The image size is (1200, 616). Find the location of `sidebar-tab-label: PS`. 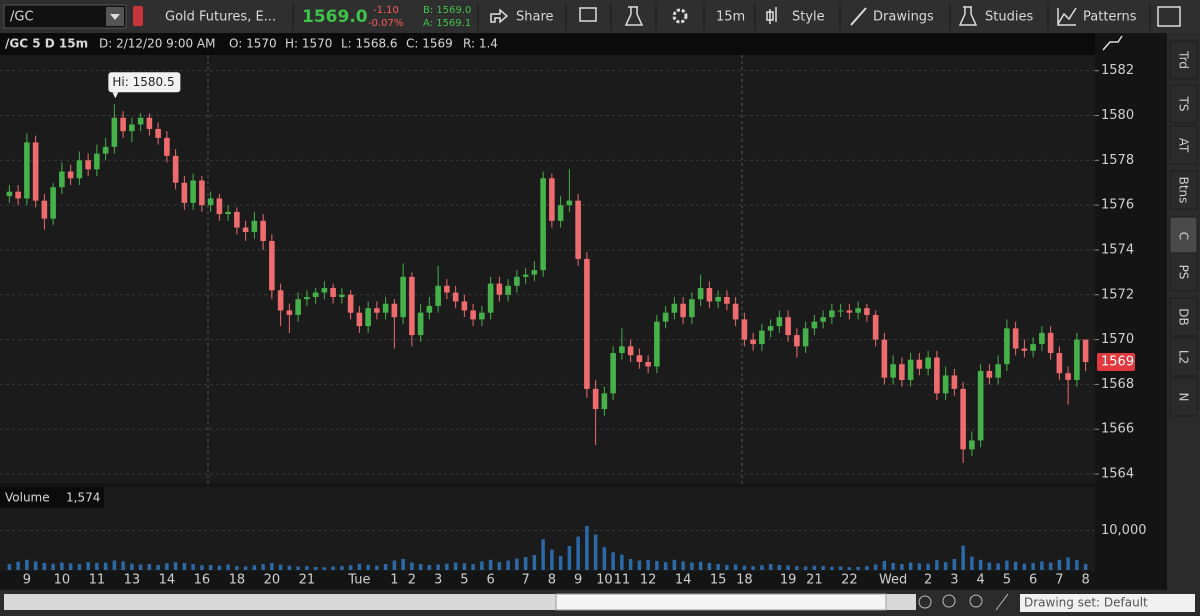

sidebar-tab-label: PS is located at coordinates (1184, 272).